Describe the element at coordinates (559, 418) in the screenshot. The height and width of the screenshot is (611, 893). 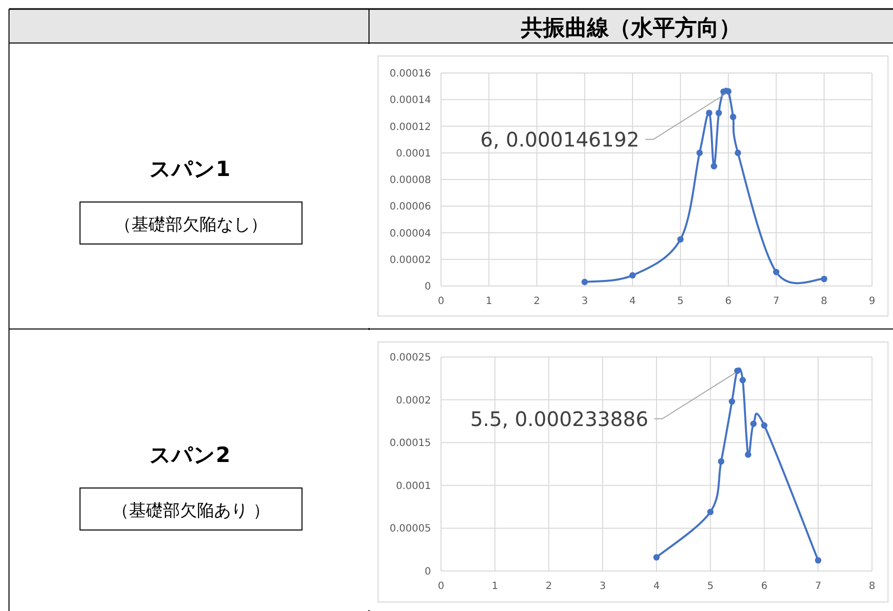
I see `annotation: 5.5, 0.000233886` at that location.